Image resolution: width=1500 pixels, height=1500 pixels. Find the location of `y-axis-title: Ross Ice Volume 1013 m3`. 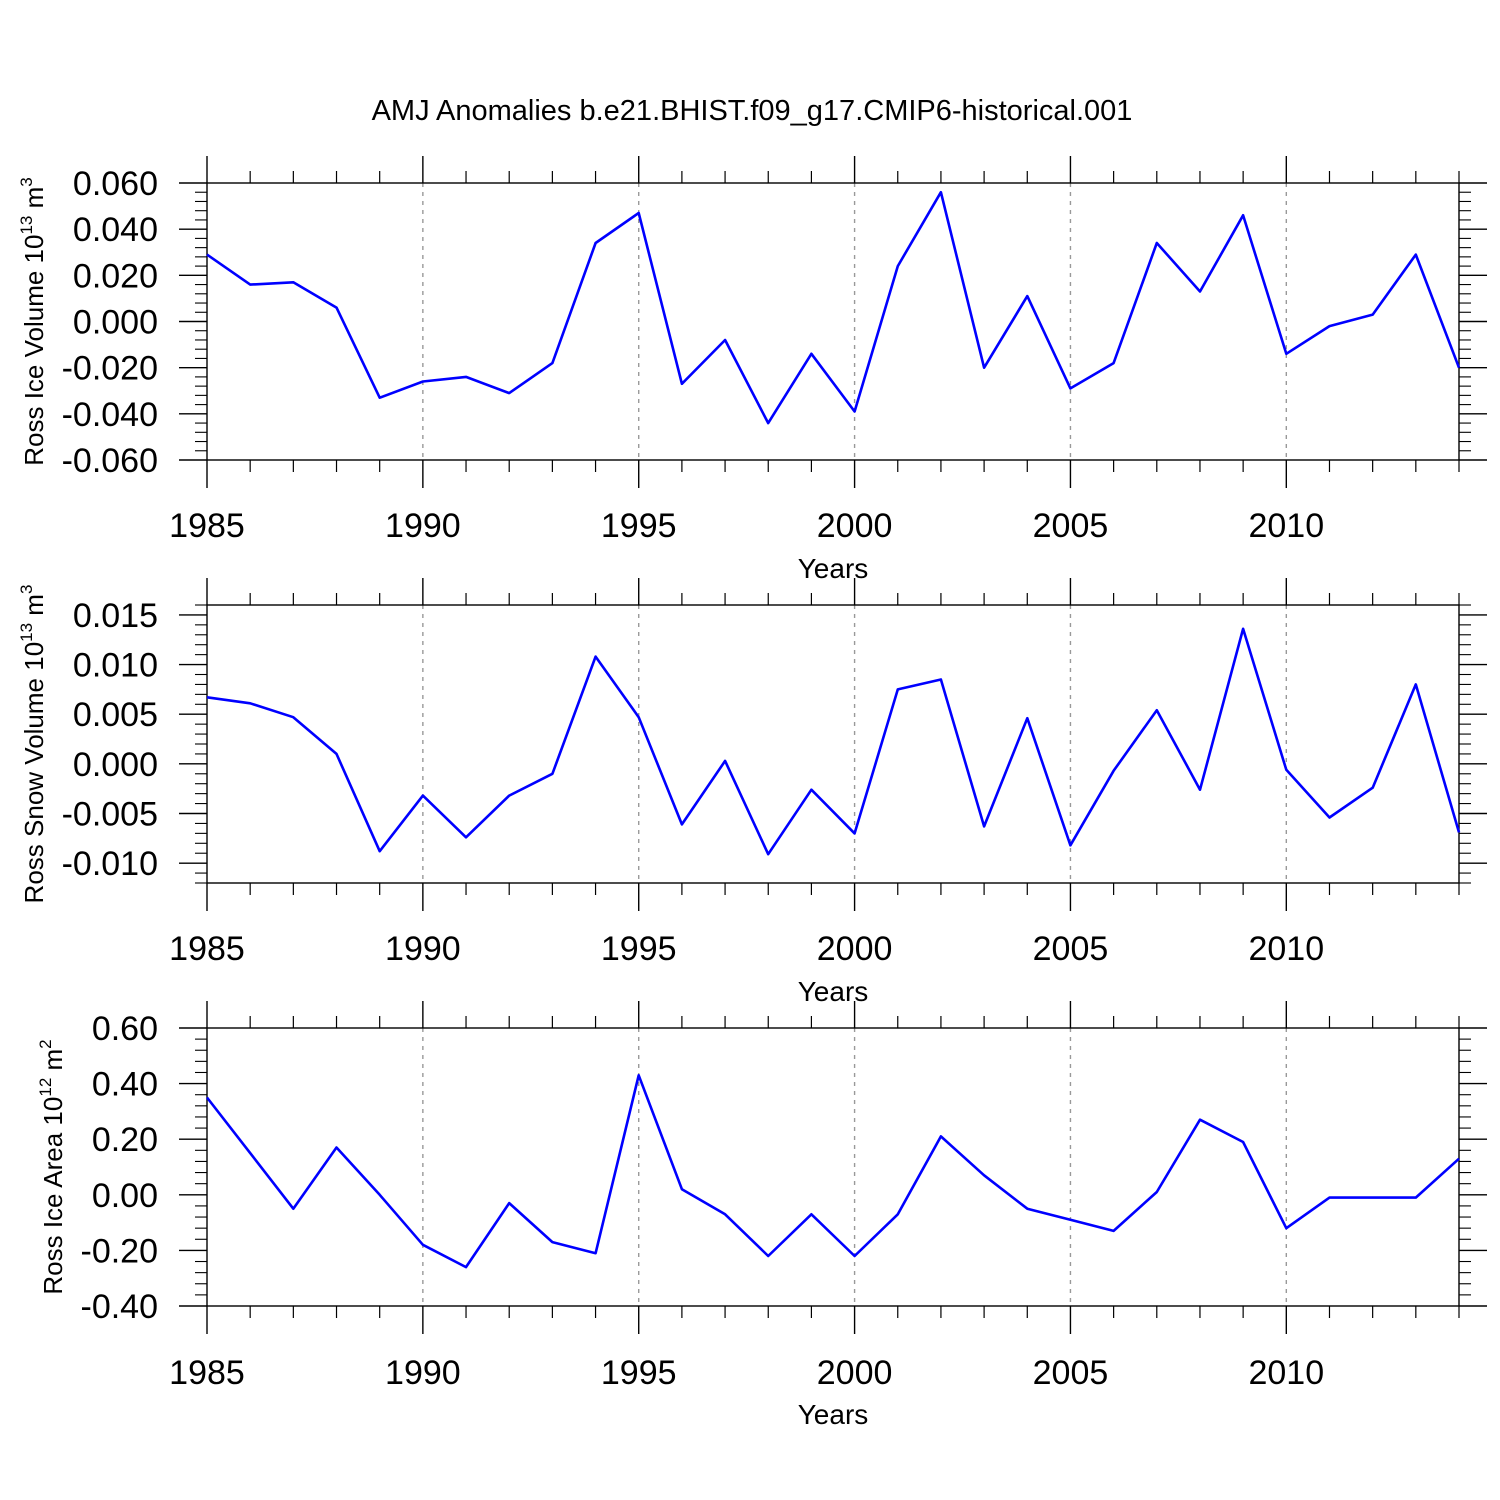

y-axis-title: Ross Ice Volume 1013 m3 is located at coordinates (33, 321).